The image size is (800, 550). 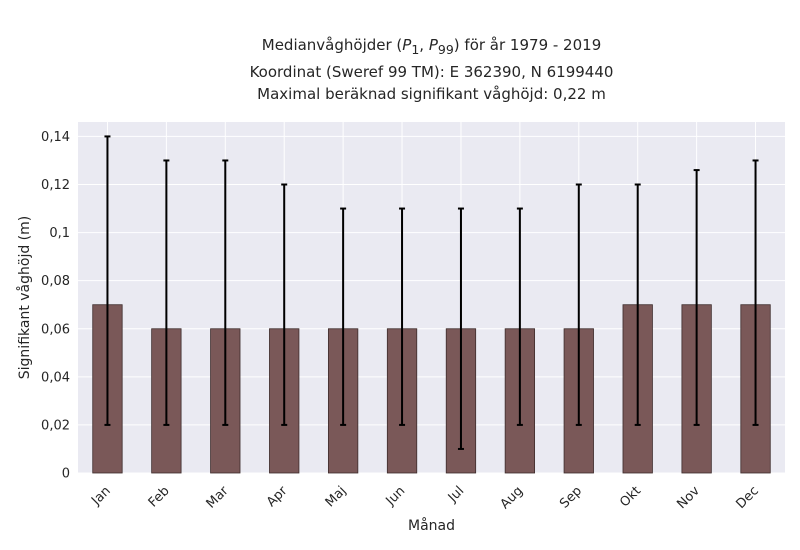 What do you see at coordinates (512, 498) in the screenshot?
I see `x-tick-label-aug: Aug` at bounding box center [512, 498].